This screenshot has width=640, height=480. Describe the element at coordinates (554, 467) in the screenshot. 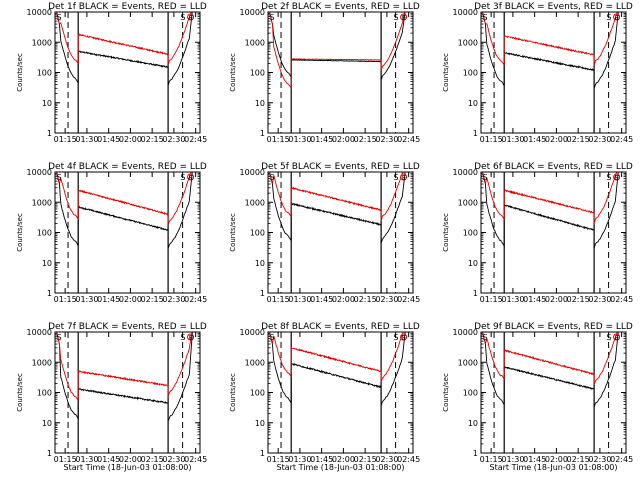

I see `x-axis-label: Start Time (18-Jun-03 01:08:00)` at that location.